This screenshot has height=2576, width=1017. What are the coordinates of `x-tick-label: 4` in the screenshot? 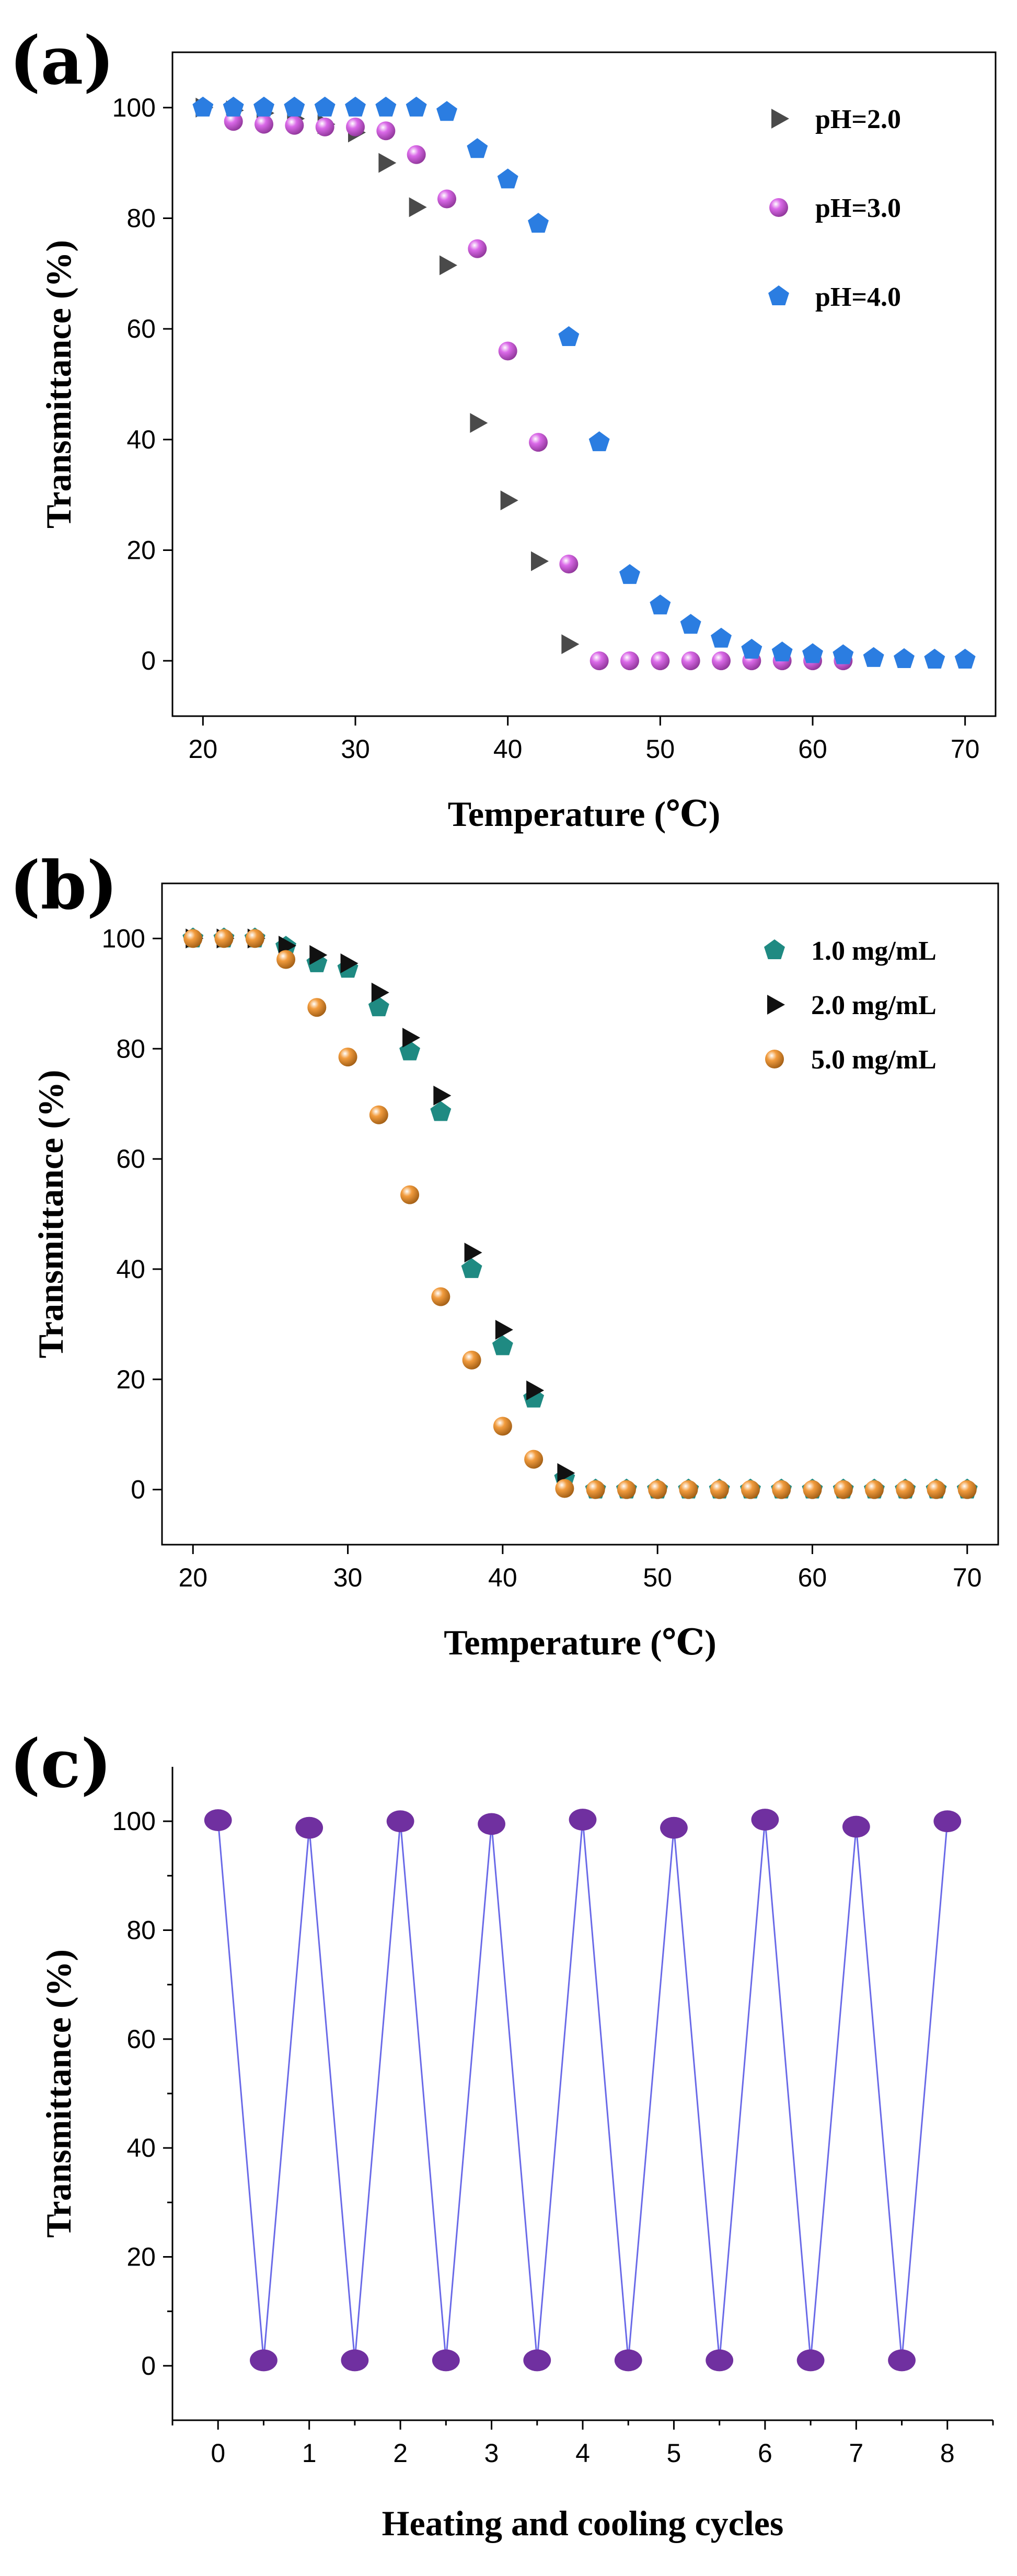 It's located at (582, 2453).